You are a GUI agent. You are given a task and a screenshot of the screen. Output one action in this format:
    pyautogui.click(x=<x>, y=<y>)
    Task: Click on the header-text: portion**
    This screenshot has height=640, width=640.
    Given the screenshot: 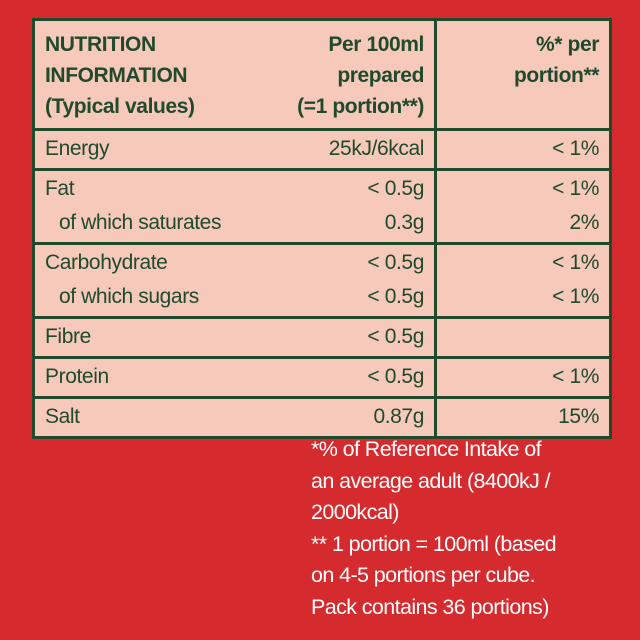 What is the action you would take?
    pyautogui.click(x=556, y=75)
    